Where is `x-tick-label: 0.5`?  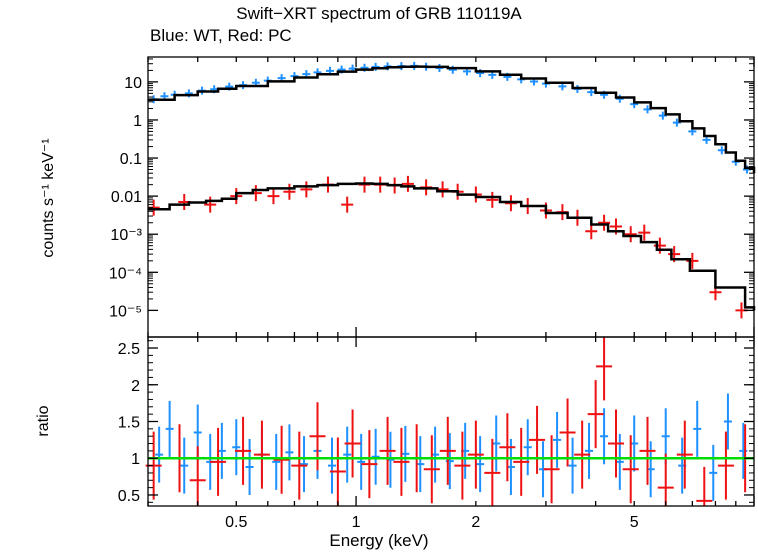
x-tick-label: 0.5 is located at coordinates (236, 522).